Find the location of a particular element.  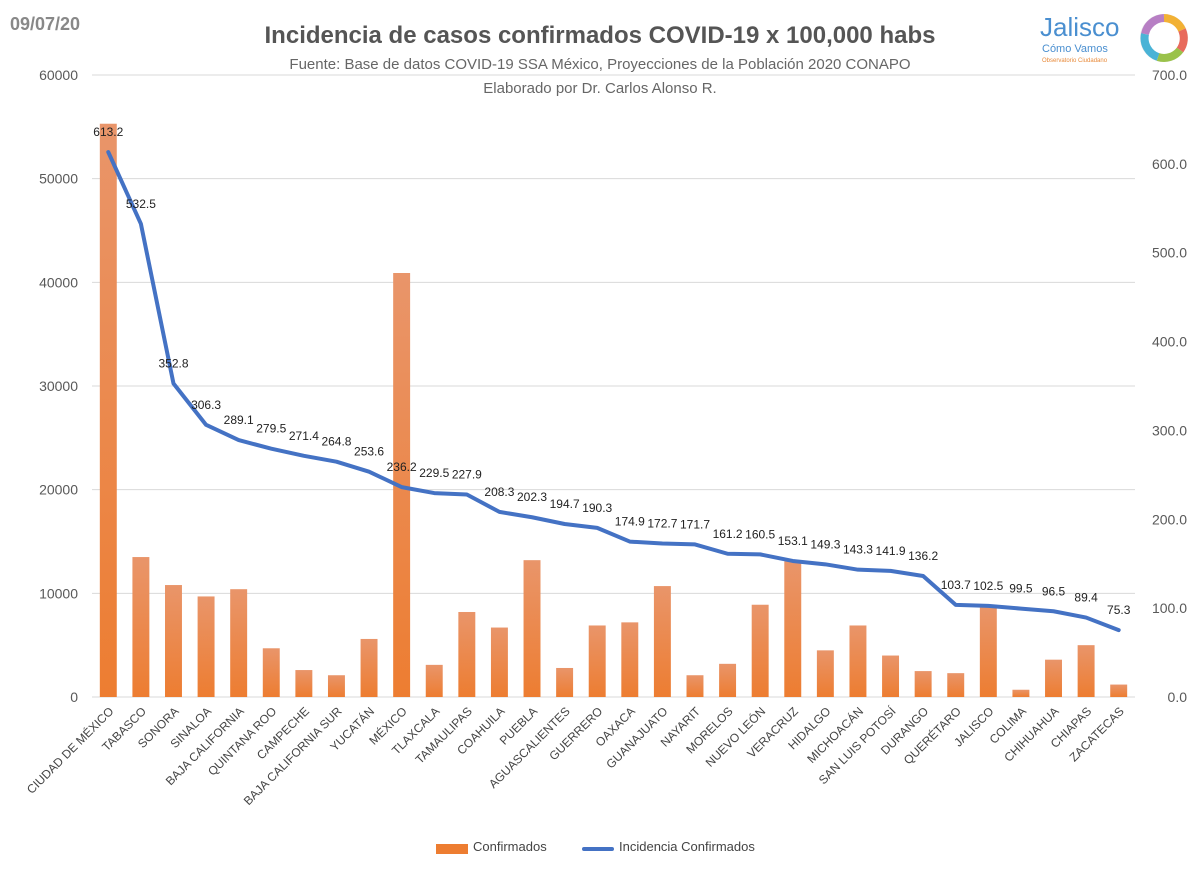

y-tick-right: 100.0 is located at coordinates (1169, 608).